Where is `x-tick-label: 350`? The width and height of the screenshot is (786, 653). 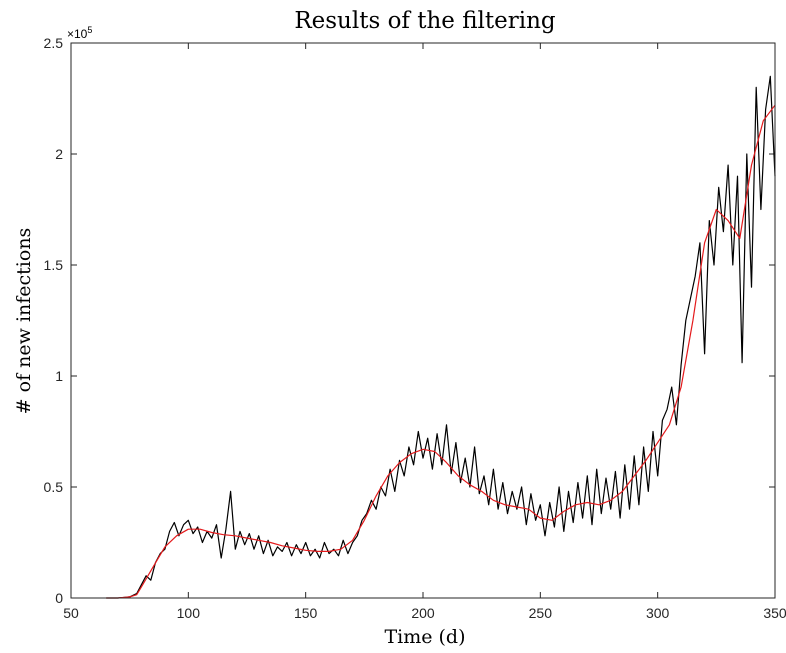
x-tick-label: 350 is located at coordinates (774, 613).